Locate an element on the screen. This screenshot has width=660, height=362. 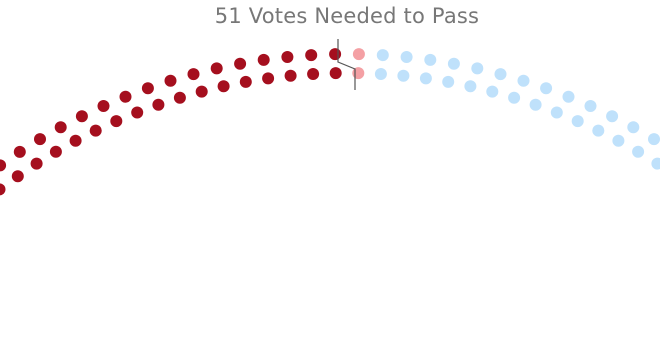
threshold-label: 51 Votes Needed to Pass is located at coordinates (347, 16).